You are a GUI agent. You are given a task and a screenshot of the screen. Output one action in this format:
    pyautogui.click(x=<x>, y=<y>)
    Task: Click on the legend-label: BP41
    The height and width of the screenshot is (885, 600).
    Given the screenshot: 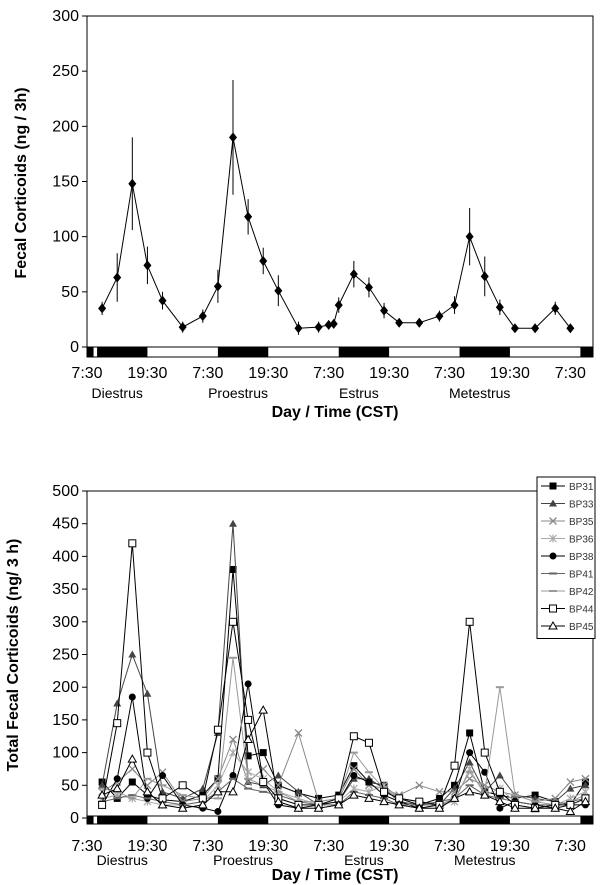 What is the action you would take?
    pyautogui.click(x=581, y=575)
    